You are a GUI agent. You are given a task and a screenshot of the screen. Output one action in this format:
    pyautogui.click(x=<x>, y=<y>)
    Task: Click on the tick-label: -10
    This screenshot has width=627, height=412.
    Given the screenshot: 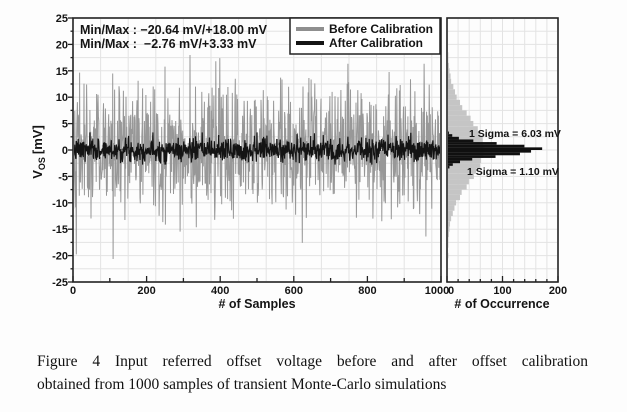 What is the action you would take?
    pyautogui.click(x=60, y=204)
    